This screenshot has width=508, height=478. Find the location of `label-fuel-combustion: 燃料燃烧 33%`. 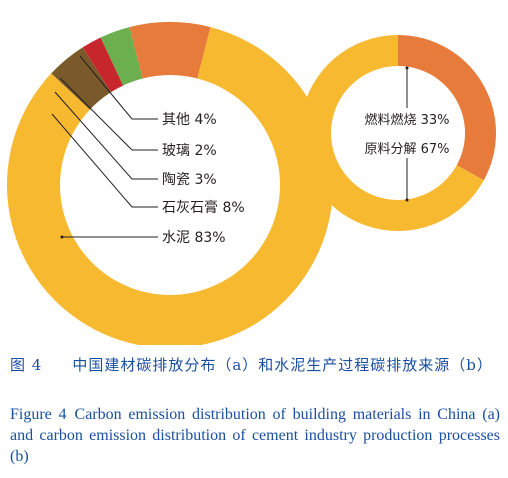

label-fuel-combustion: 燃料燃烧 33% is located at coordinates (406, 120).